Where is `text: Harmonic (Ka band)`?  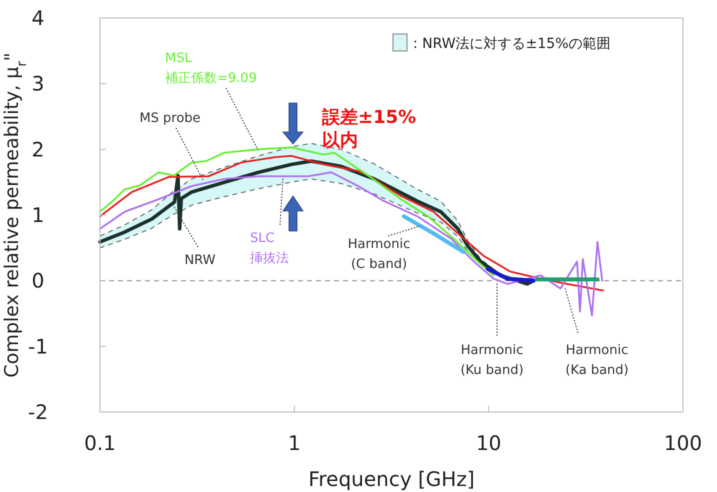 text: Harmonic (Ka band) is located at coordinates (597, 360).